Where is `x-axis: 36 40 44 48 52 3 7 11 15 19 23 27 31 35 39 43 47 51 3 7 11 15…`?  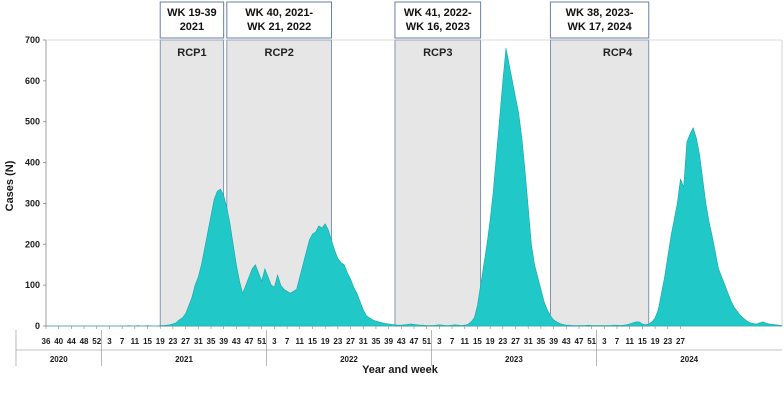 x-axis: 36 40 44 48 52 3 7 11 15 19 23 27 31 35 39 43 47 51 3 7 11 15… is located at coordinates (398, 346).